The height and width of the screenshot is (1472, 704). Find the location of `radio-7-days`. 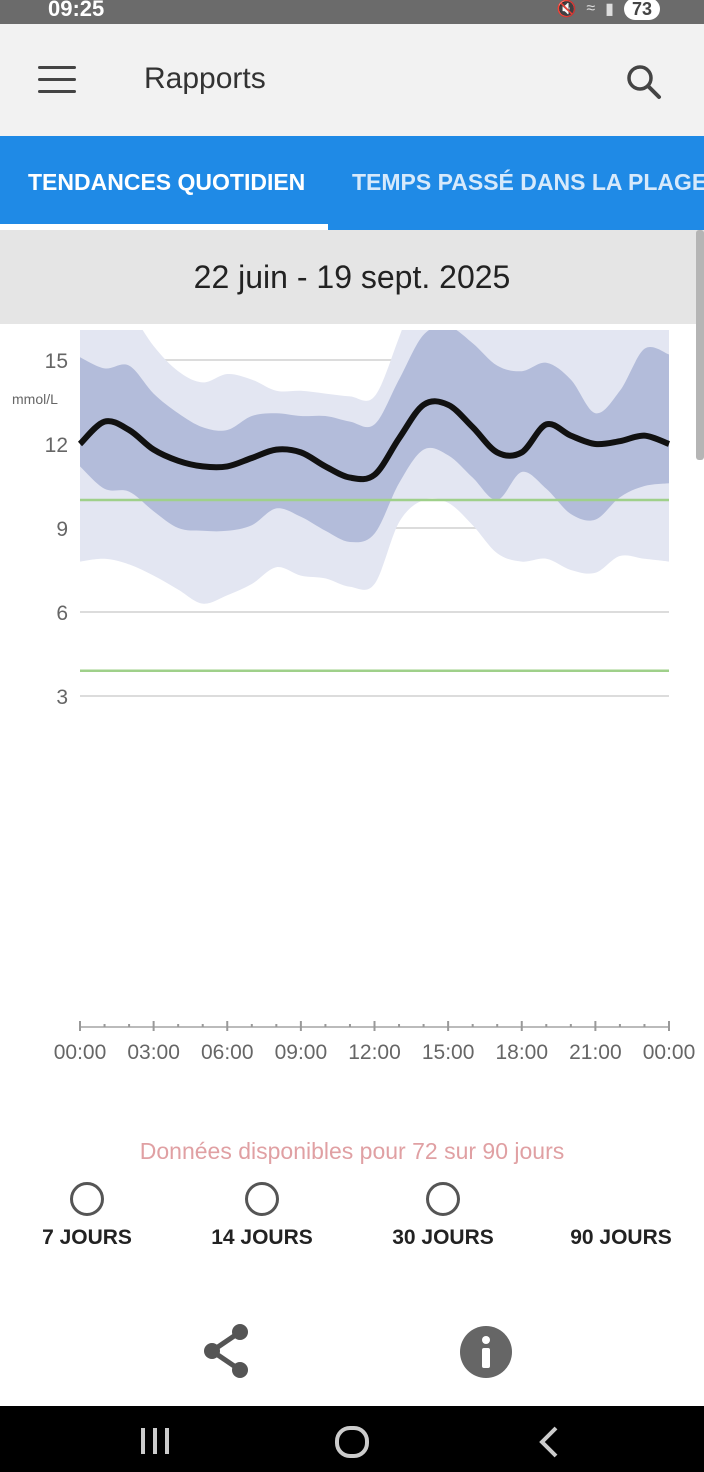

radio-7-days is located at coordinates (87, 1199).